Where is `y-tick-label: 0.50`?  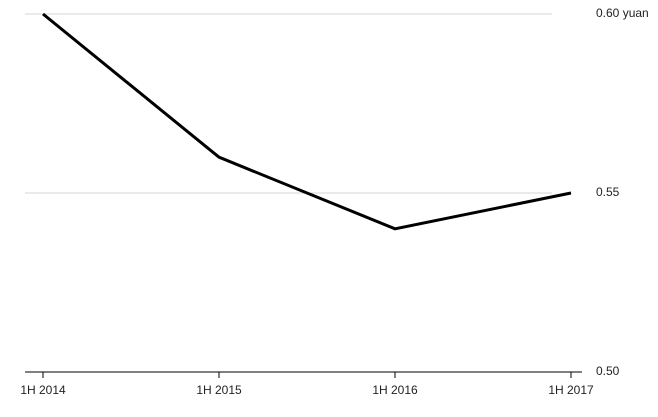 y-tick-label: 0.50 is located at coordinates (608, 371).